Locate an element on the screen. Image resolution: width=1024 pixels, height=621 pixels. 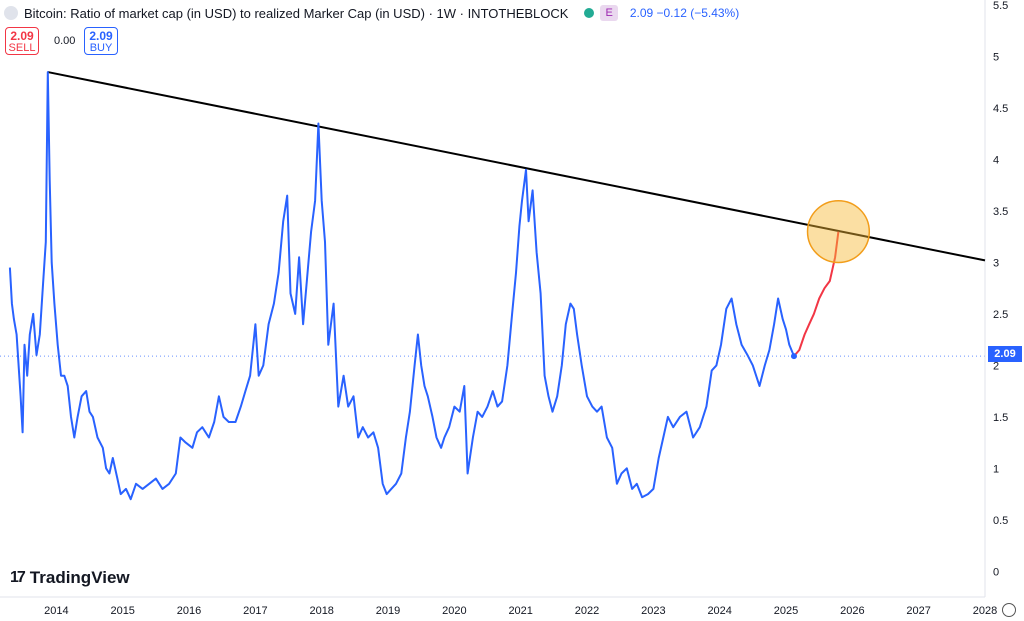
x-tick-label: 2026 is located at coordinates (852, 611).